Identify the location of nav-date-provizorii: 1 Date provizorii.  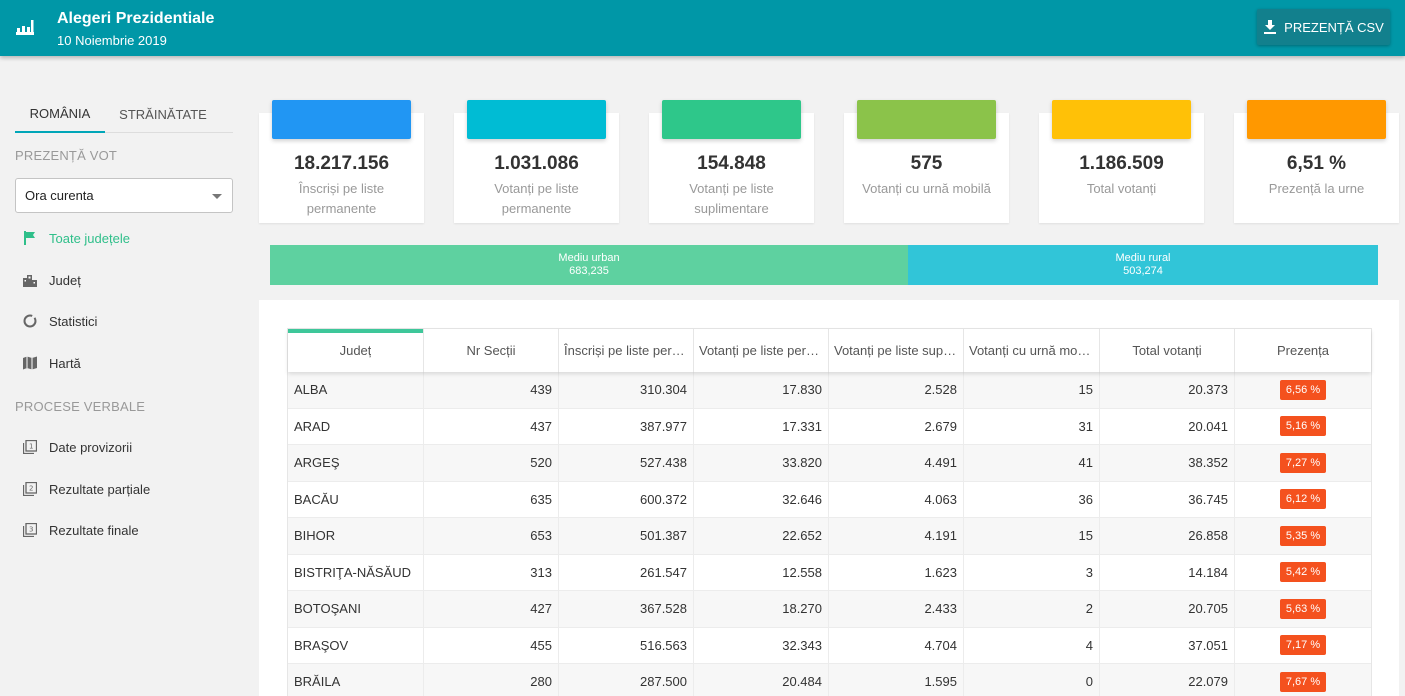
(77, 447).